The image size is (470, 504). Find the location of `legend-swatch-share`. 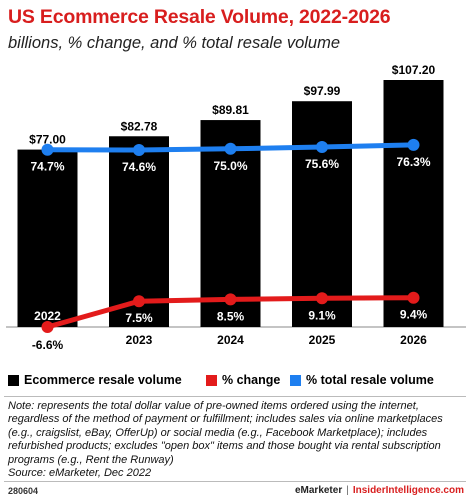

legend-swatch-share is located at coordinates (295, 380).